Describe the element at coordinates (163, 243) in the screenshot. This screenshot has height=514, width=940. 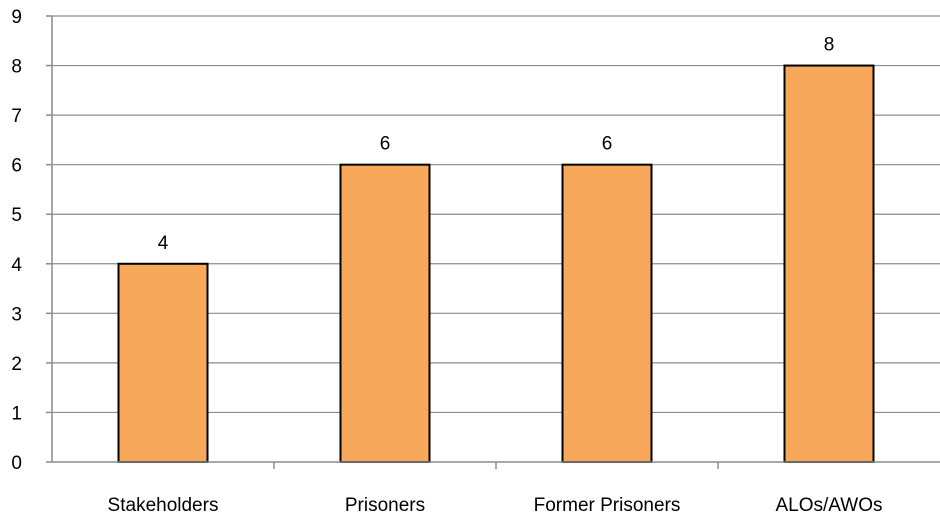
I see `data-label-0: 4` at that location.